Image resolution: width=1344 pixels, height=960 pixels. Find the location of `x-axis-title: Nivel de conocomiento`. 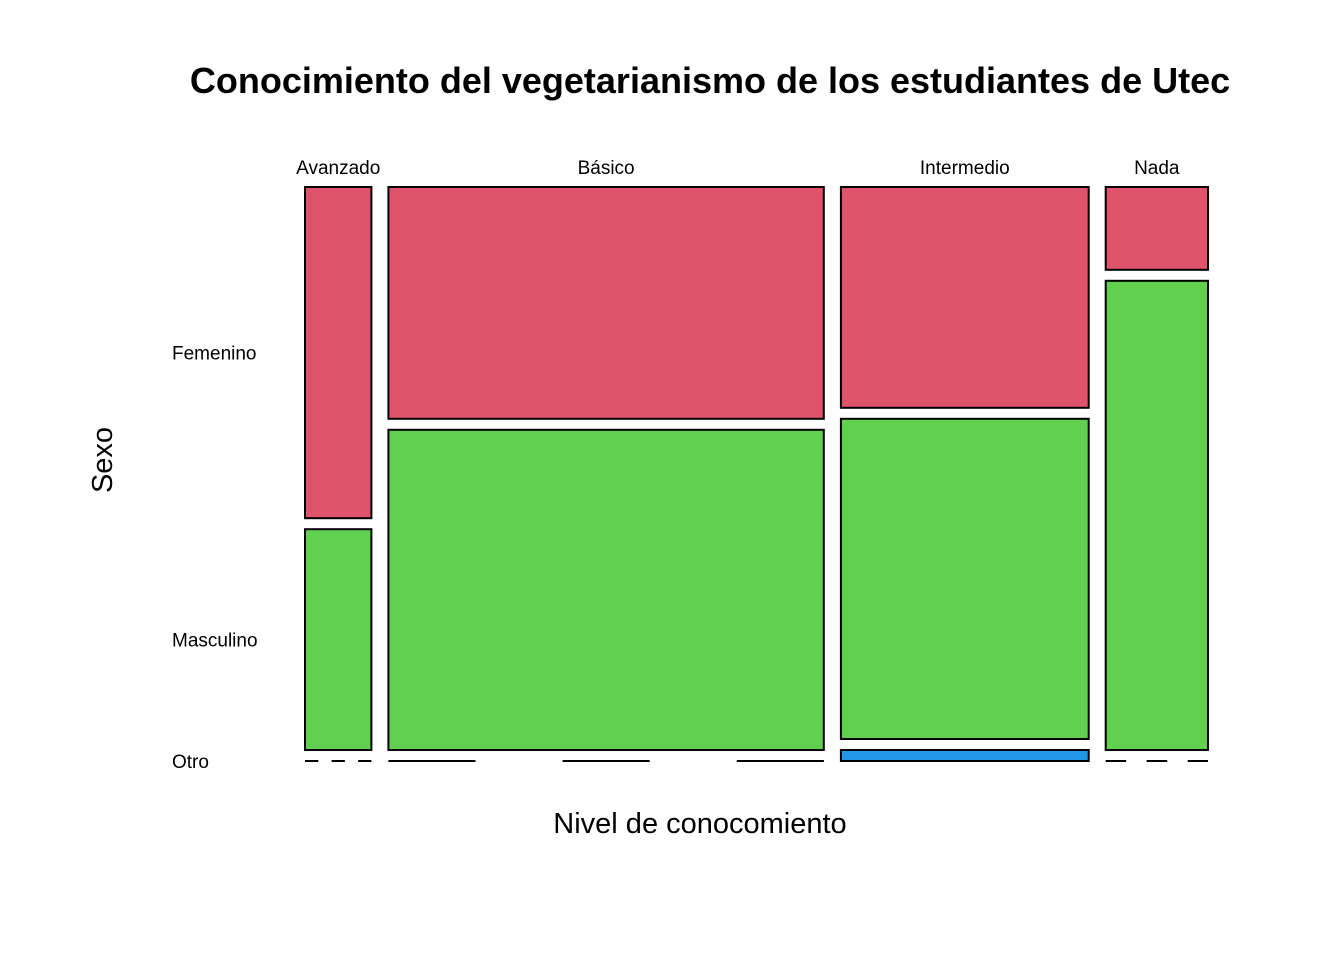

x-axis-title: Nivel de conocomiento is located at coordinates (699, 824).